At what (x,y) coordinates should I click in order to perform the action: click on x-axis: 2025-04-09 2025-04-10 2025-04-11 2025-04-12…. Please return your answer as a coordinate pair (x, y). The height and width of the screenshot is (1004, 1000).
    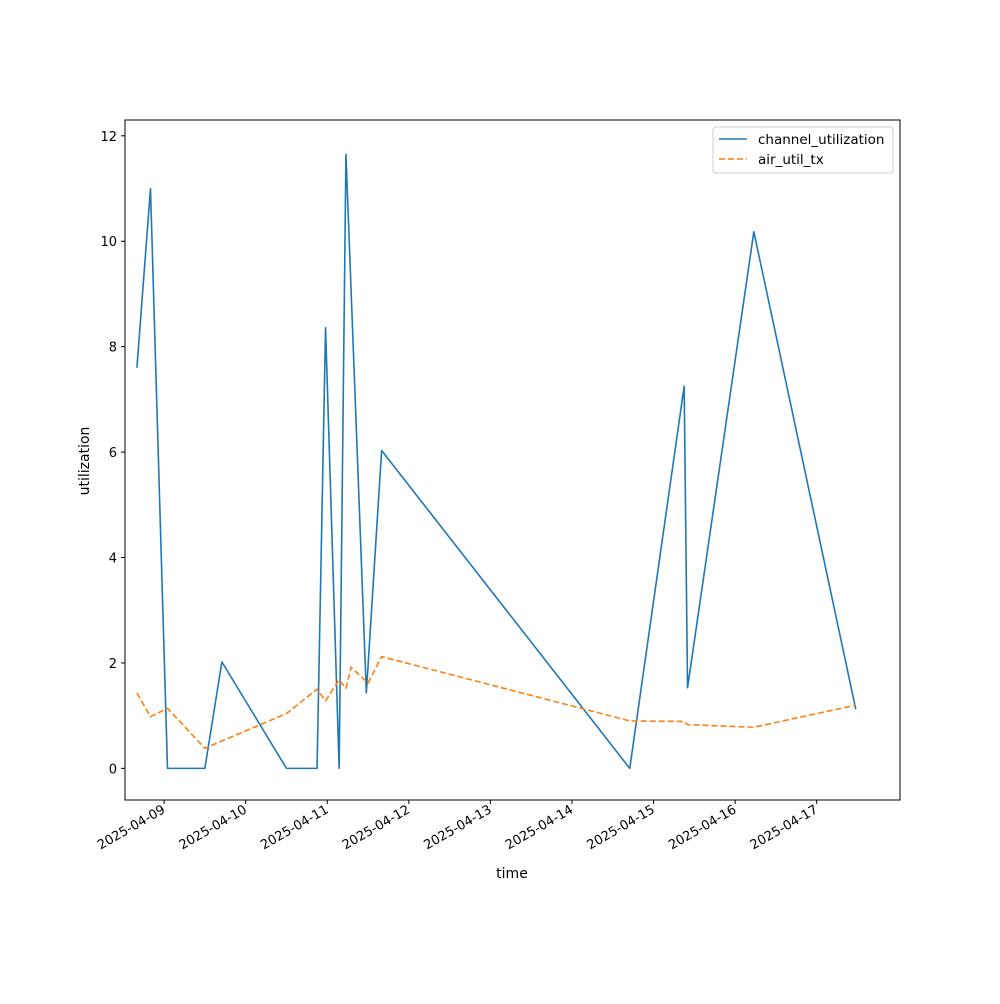
    Looking at the image, I should click on (458, 826).